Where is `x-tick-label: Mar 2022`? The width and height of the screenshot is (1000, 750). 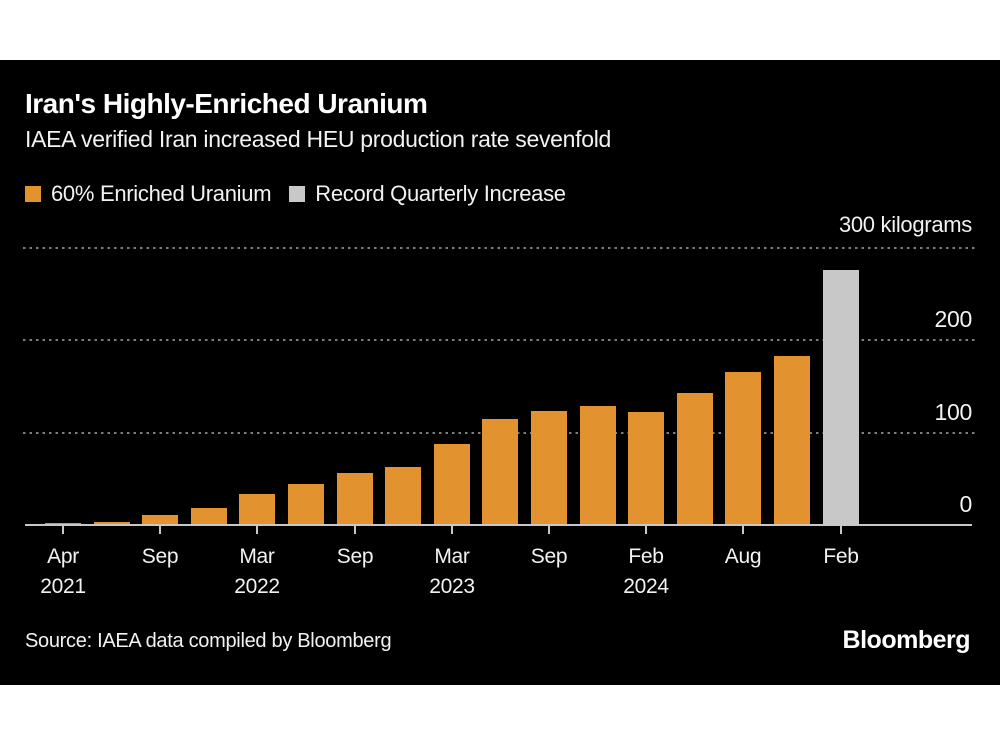
x-tick-label: Mar 2022 is located at coordinates (257, 572).